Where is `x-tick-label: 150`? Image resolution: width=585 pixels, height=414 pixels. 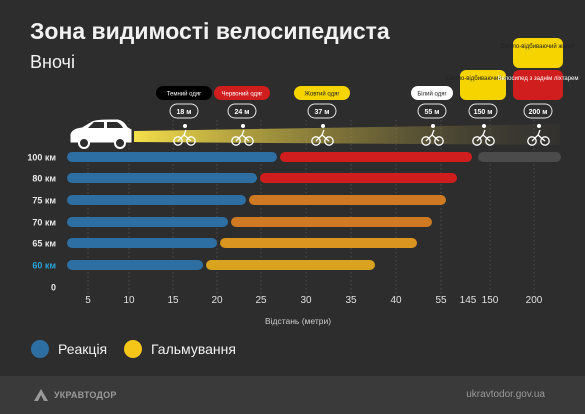 x-tick-label: 150 is located at coordinates (490, 300).